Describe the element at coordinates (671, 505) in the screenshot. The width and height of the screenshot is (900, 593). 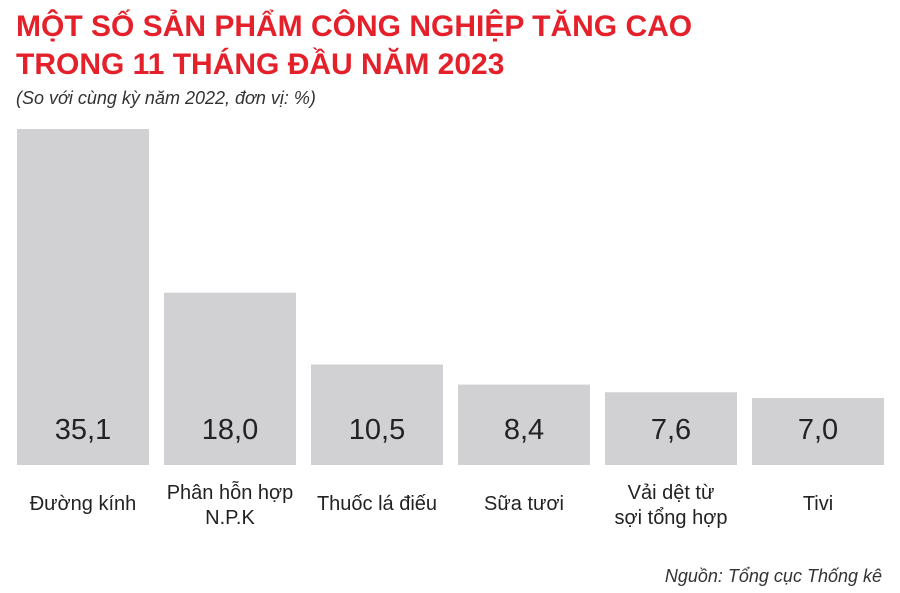
I see `category-label-vai-det-tu-soi-tong-hop: Vải dệt từ sợi tổng hợp` at that location.